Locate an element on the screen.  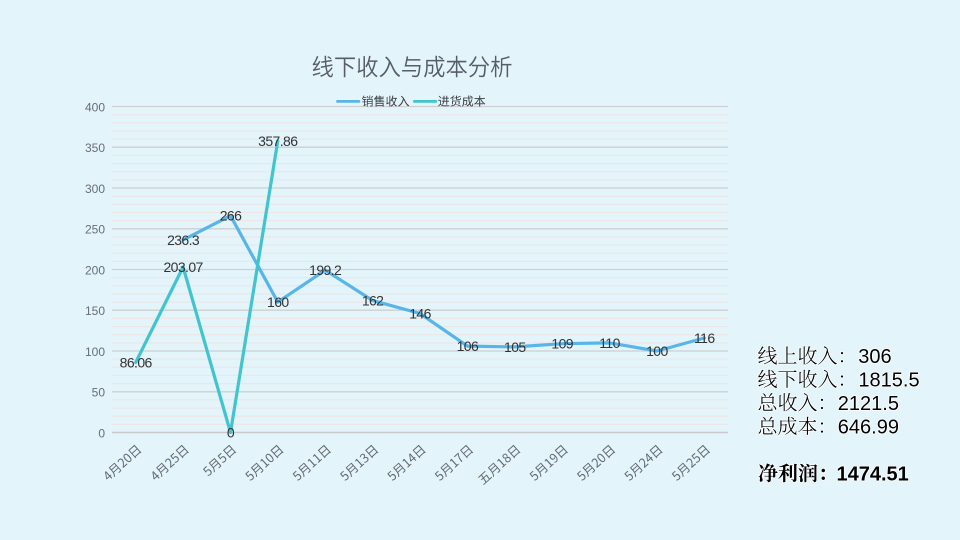
svg-text: 160 is located at coordinates (278, 302).